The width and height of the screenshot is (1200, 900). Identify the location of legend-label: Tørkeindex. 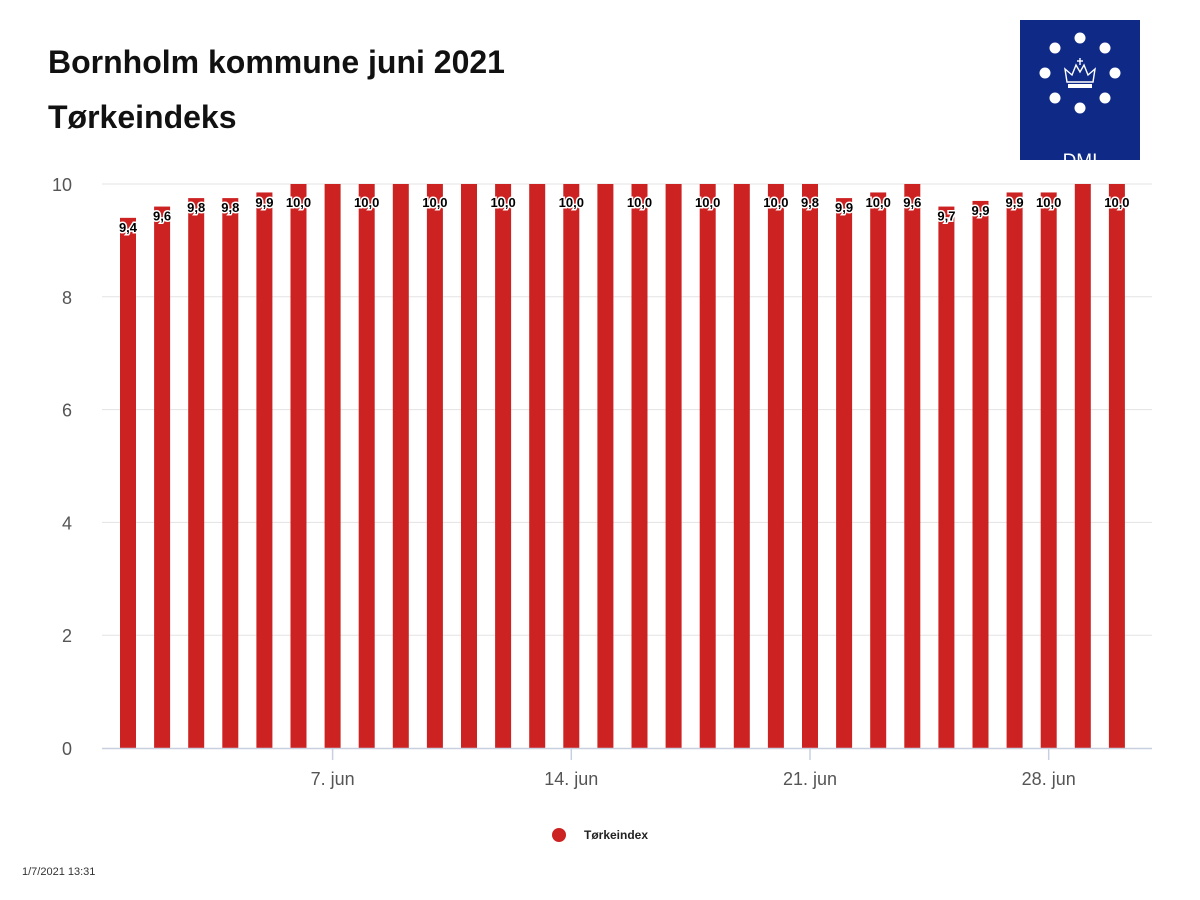
(616, 835).